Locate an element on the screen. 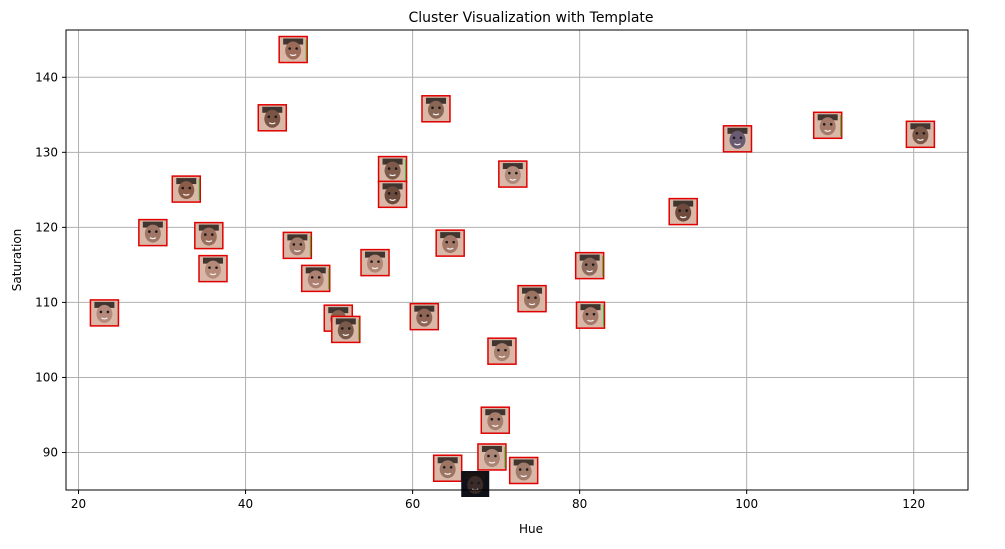  y-tick-label: 100 is located at coordinates (46, 377).